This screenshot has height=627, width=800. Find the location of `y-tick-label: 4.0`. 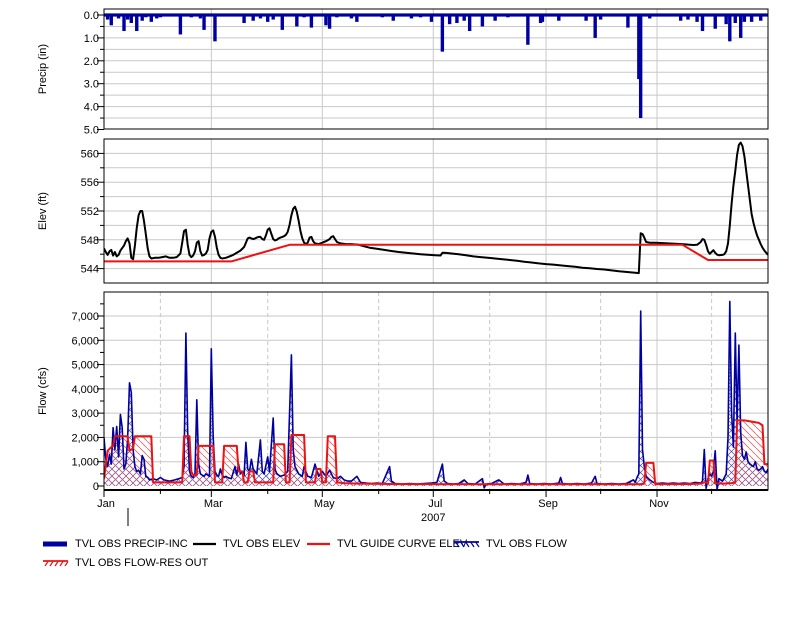

y-tick-label: 4.0 is located at coordinates (91, 108).